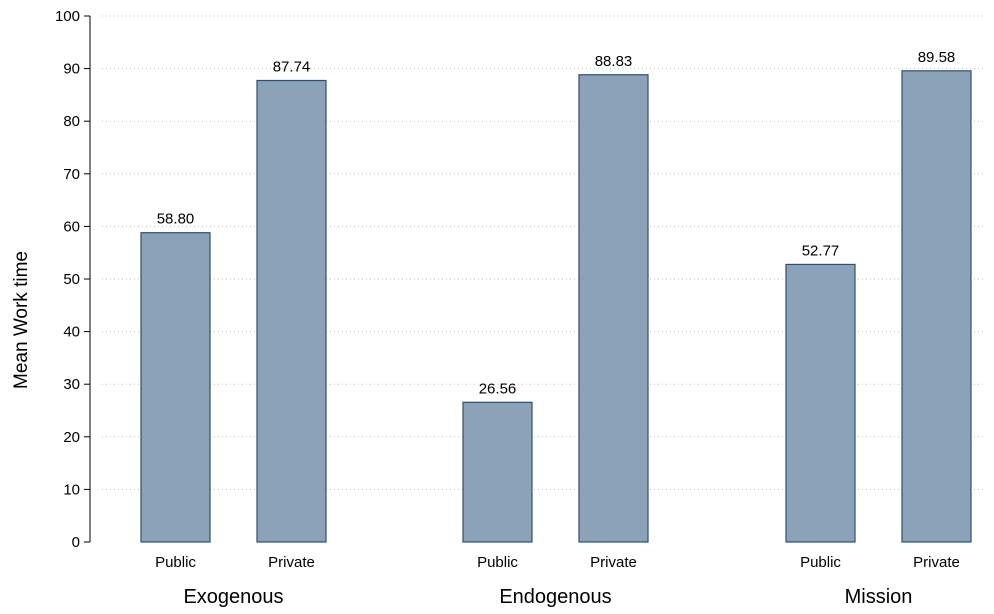 The width and height of the screenshot is (994, 614). What do you see at coordinates (176, 219) in the screenshot?
I see `data-label: 58.80` at bounding box center [176, 219].